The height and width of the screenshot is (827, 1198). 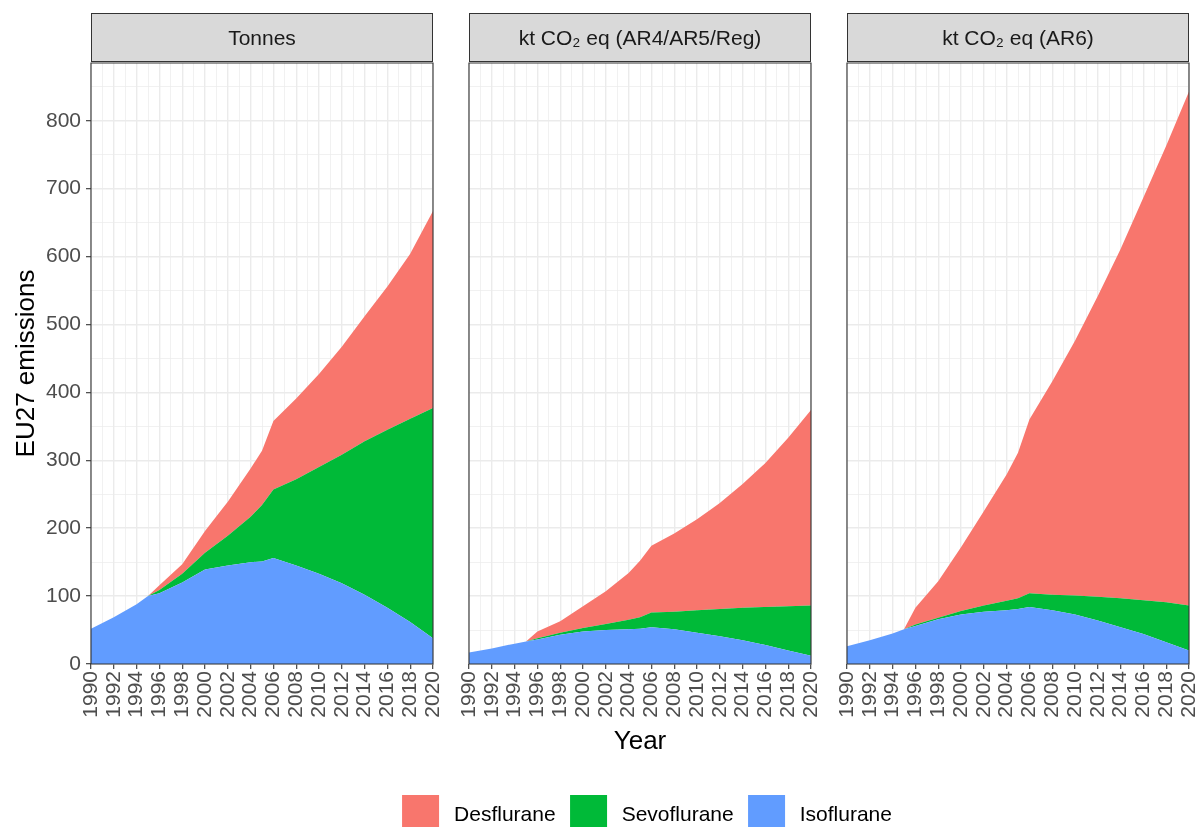 I want to click on y-tick-label: 0, so click(x=75, y=662).